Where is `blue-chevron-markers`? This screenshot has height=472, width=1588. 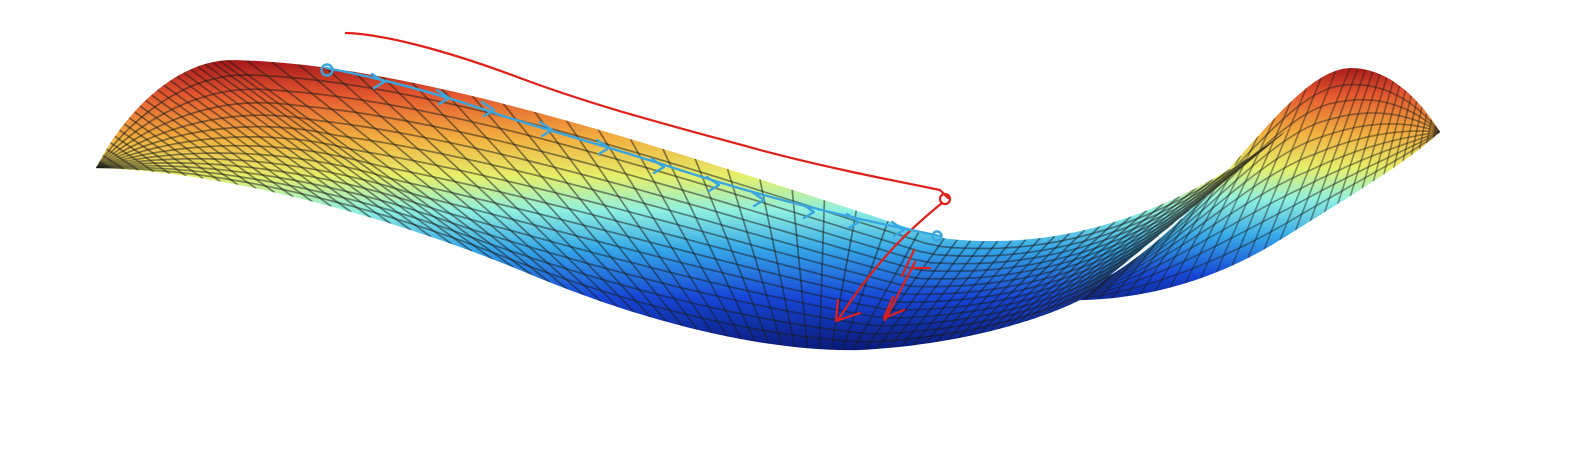 blue-chevron-markers is located at coordinates (638, 155).